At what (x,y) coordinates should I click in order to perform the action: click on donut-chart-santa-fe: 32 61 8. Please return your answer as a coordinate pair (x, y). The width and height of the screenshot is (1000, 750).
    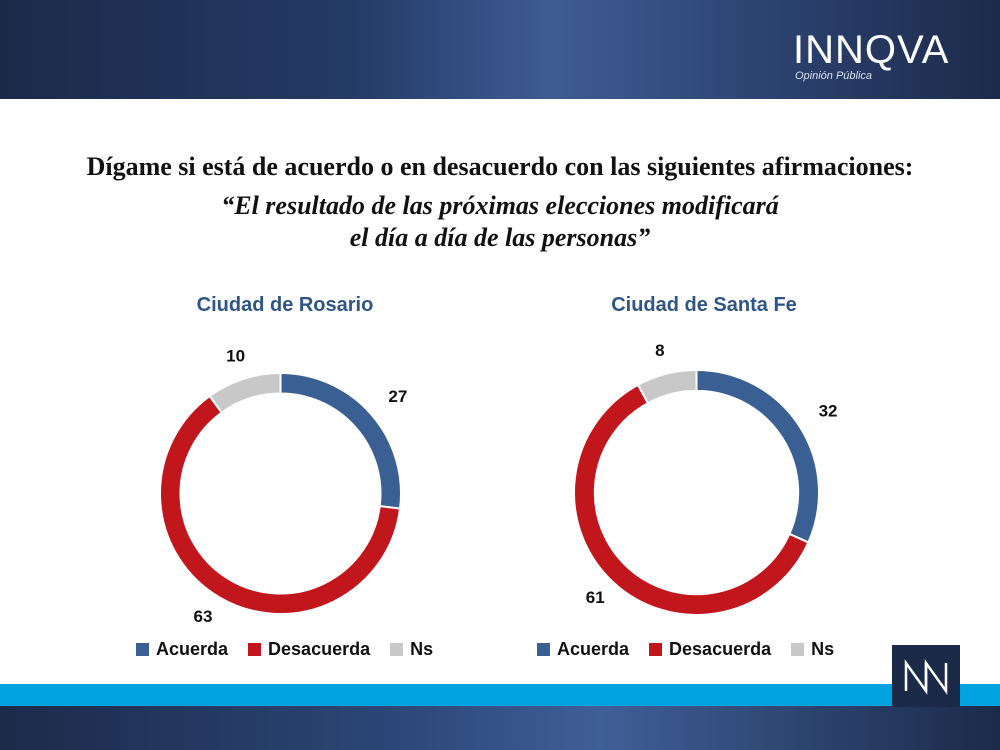
    Looking at the image, I should click on (705, 478).